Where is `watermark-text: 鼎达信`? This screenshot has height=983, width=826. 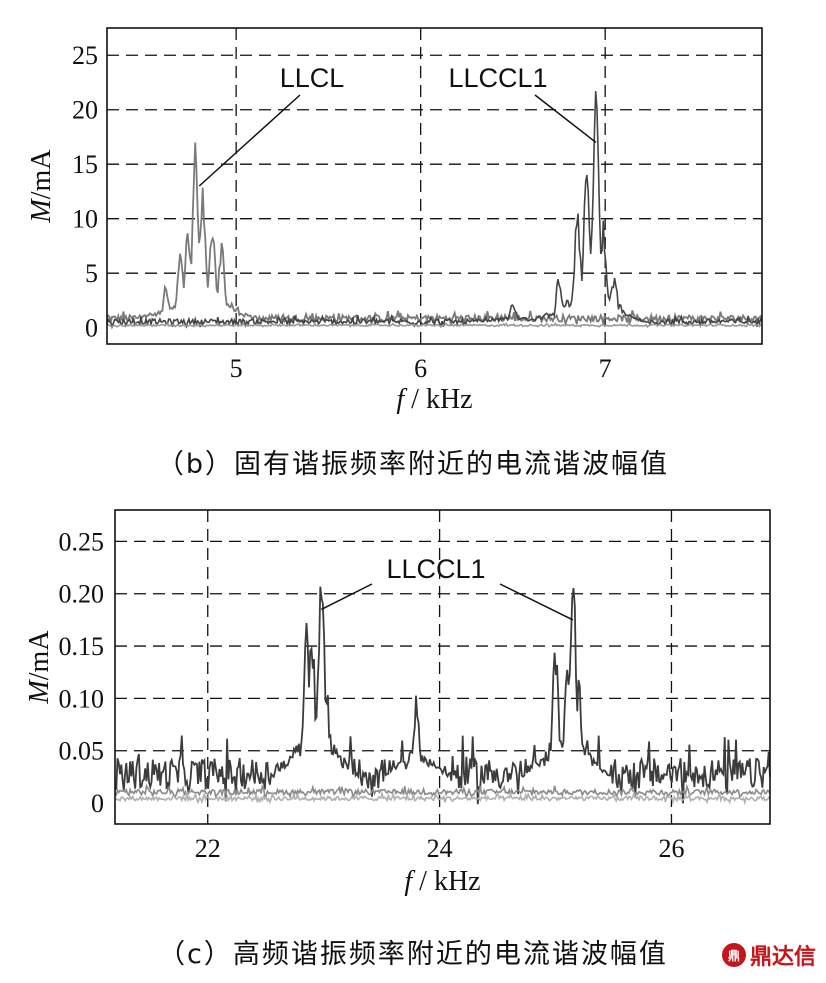 watermark-text: 鼎达信 is located at coordinates (782, 957).